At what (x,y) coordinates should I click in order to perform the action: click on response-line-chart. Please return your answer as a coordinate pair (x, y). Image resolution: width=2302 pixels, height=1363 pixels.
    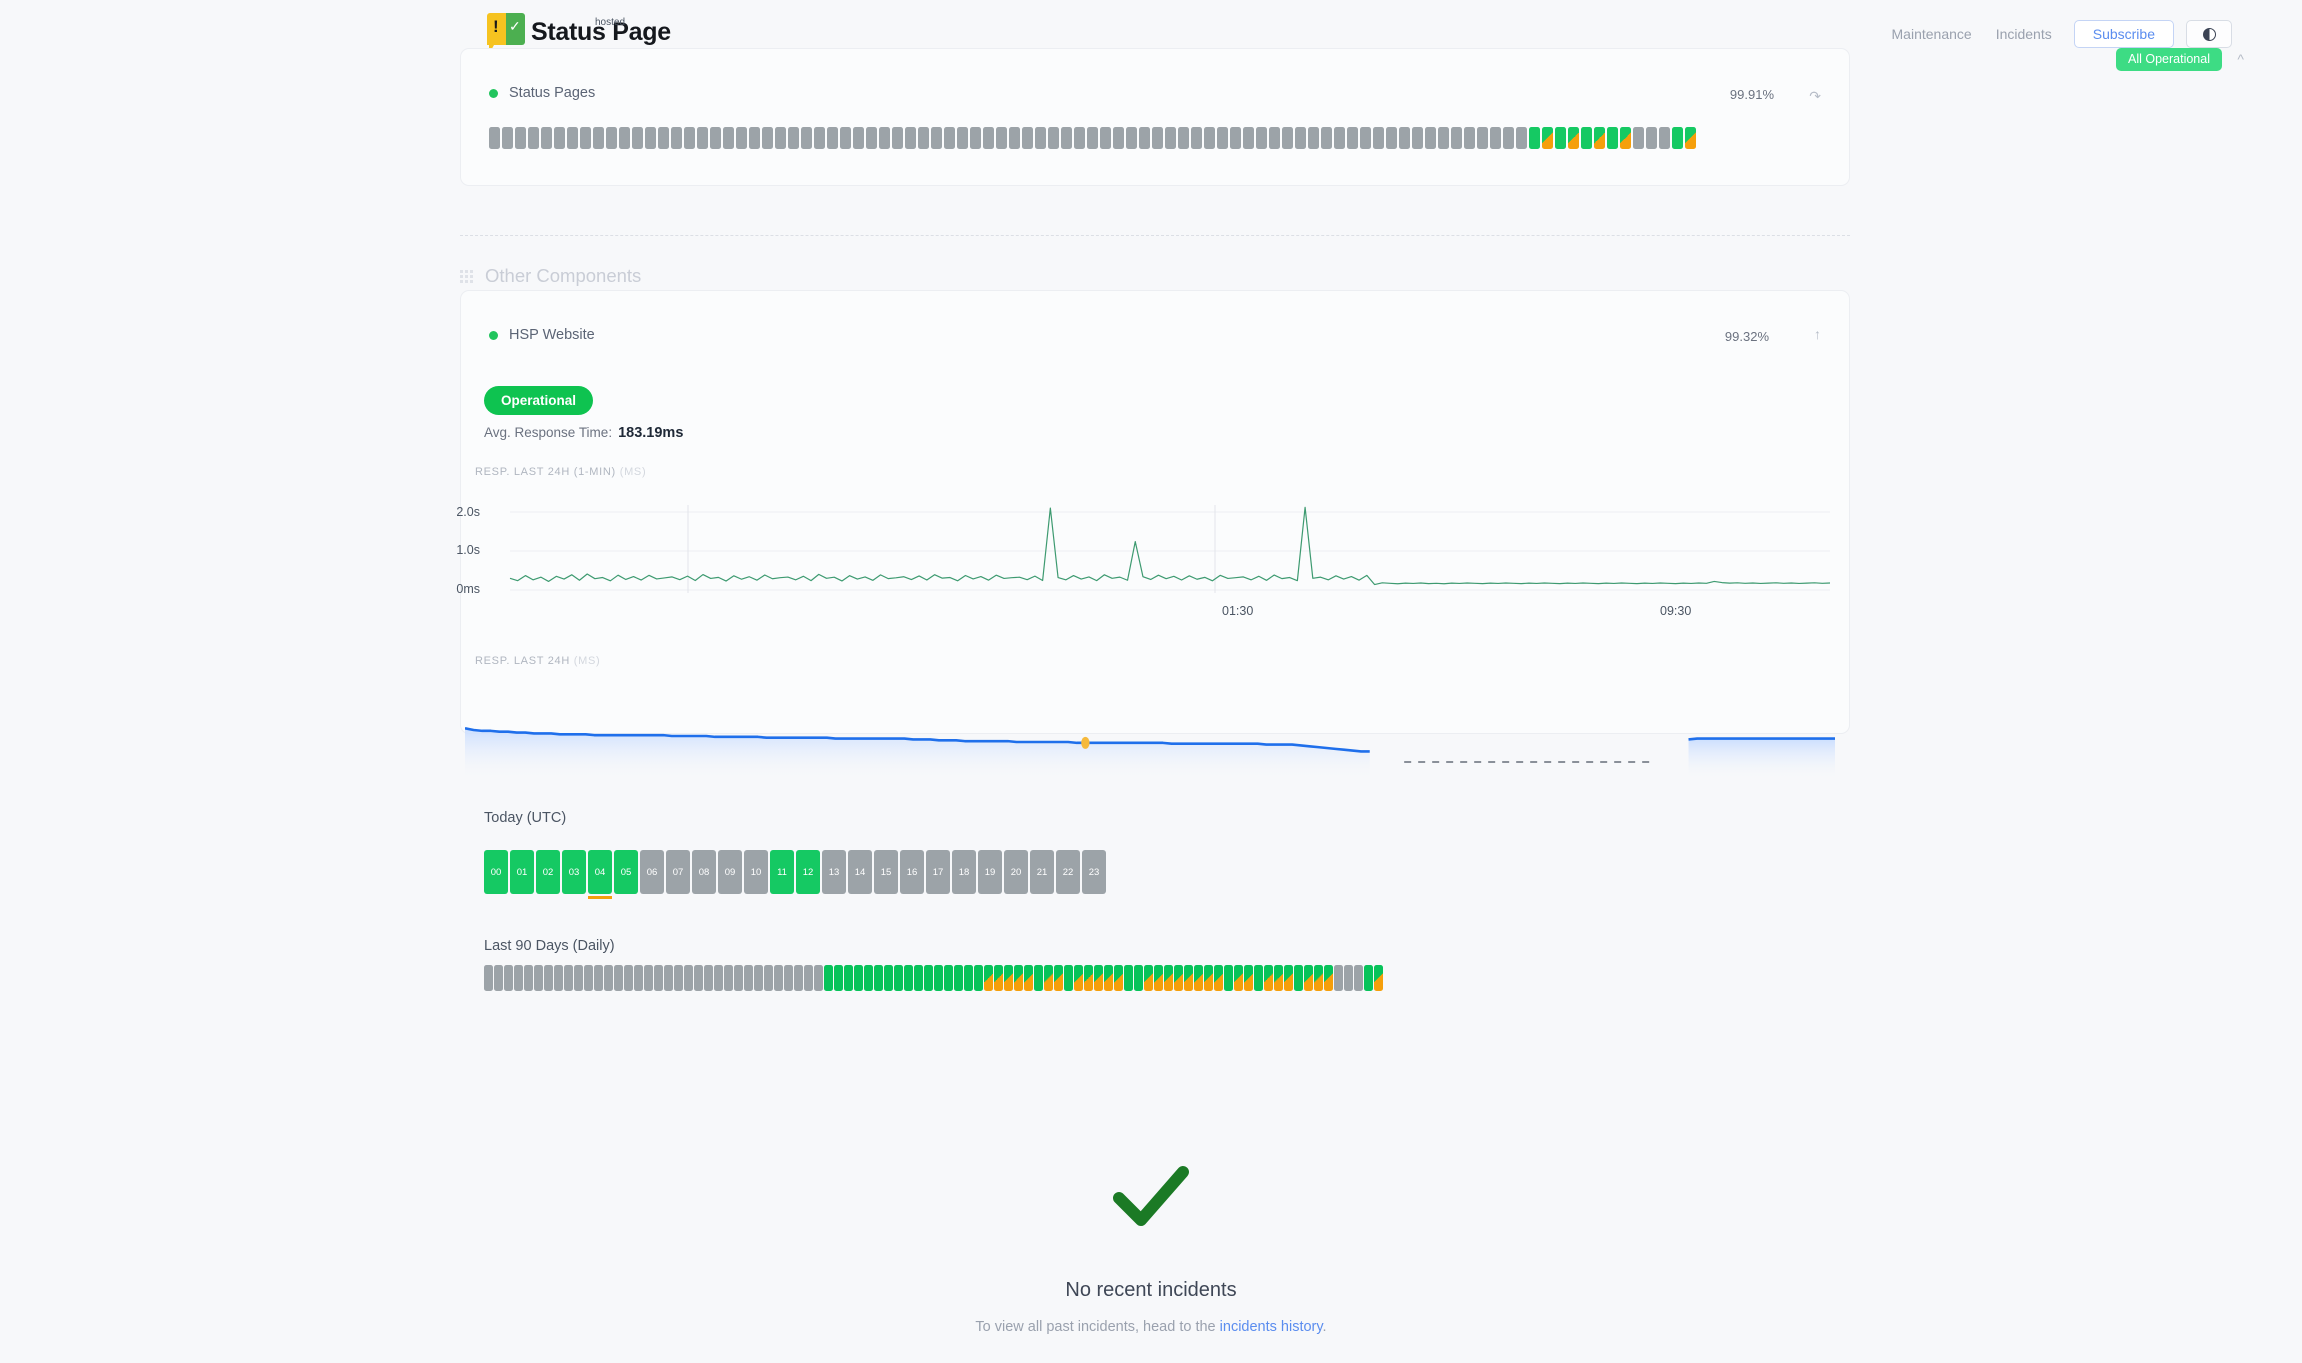
    Looking at the image, I should click on (1150, 555).